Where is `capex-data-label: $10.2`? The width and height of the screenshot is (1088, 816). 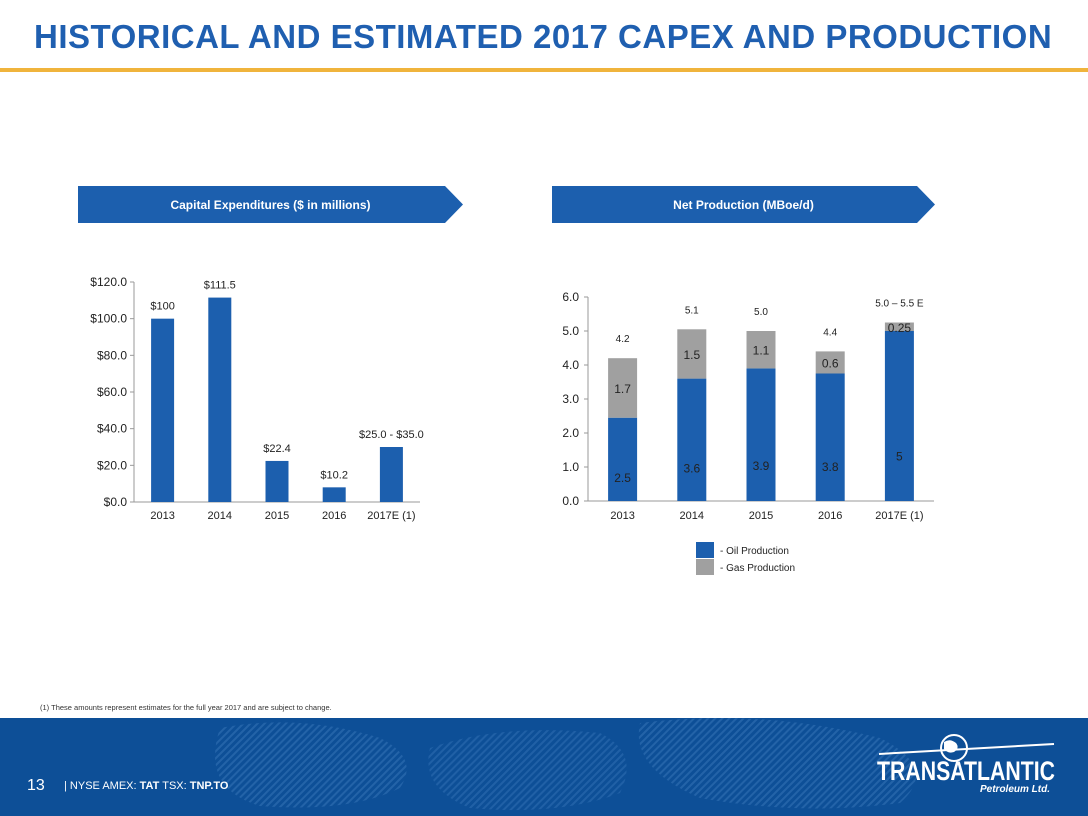 capex-data-label: $10.2 is located at coordinates (334, 475).